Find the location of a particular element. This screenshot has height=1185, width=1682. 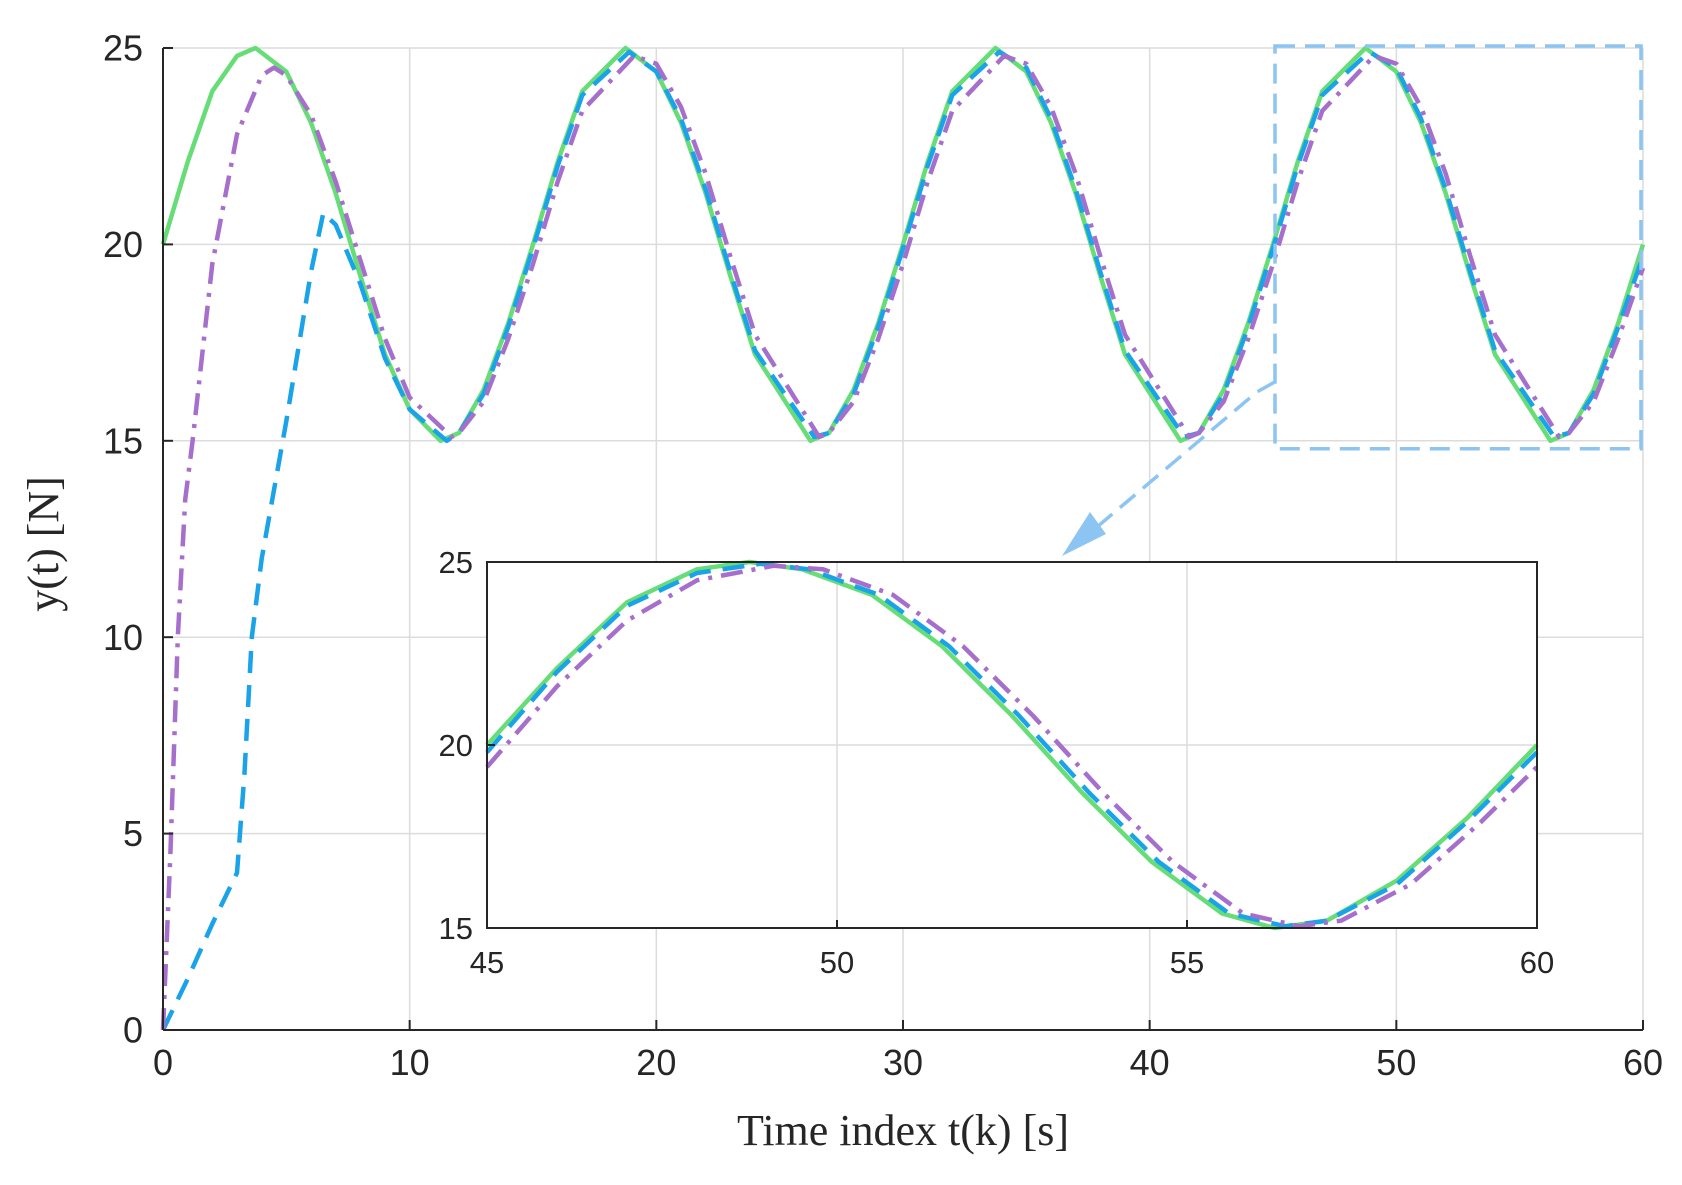

main-x-tick-label: 20 is located at coordinates (656, 1062).